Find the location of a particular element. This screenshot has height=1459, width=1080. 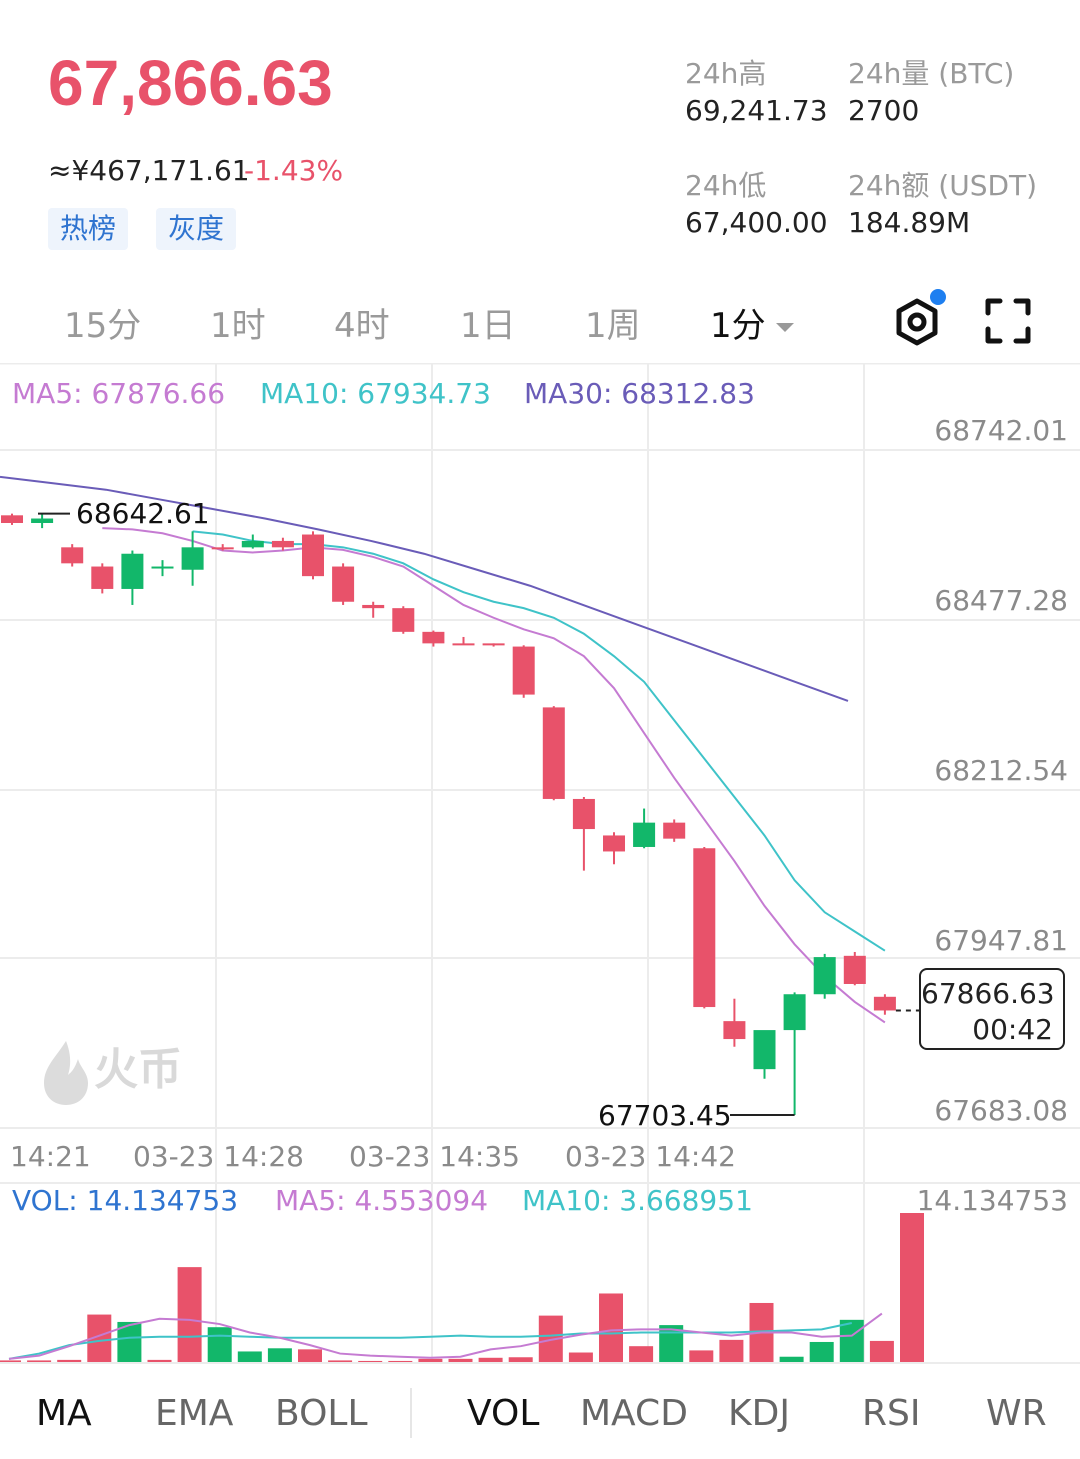

y-tick: 67947.81 is located at coordinates (1001, 940).